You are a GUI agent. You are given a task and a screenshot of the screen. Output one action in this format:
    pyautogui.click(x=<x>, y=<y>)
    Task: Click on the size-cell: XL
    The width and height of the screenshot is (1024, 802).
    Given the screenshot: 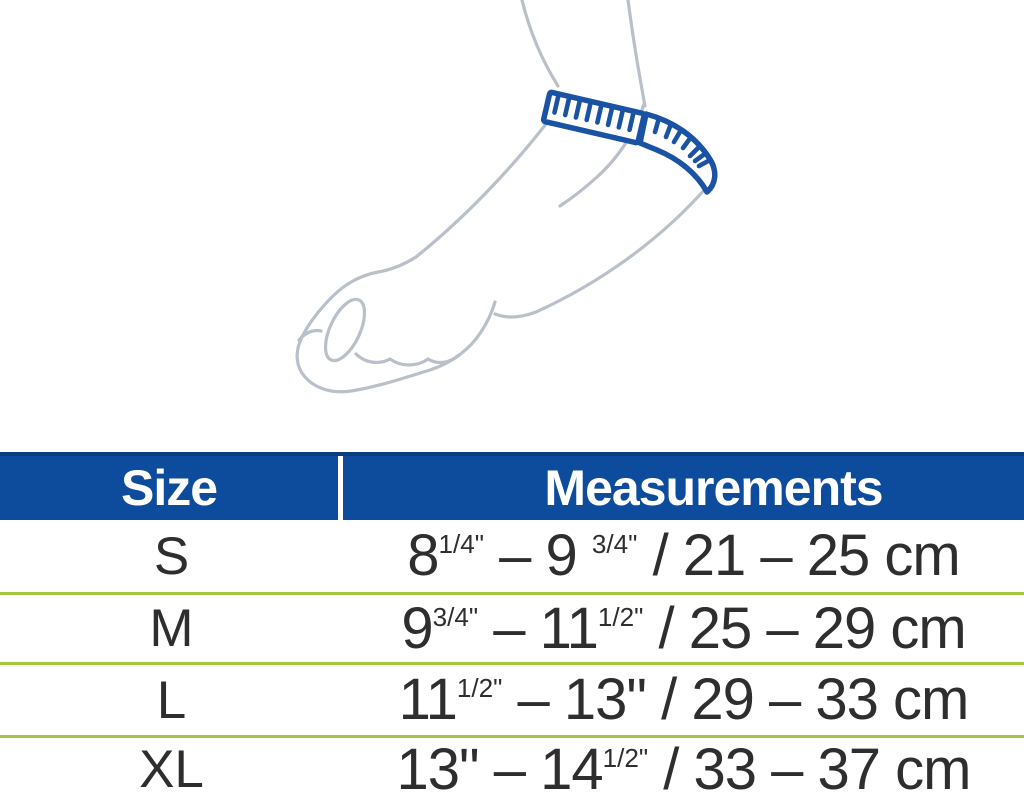 What is the action you would take?
    pyautogui.click(x=171, y=769)
    